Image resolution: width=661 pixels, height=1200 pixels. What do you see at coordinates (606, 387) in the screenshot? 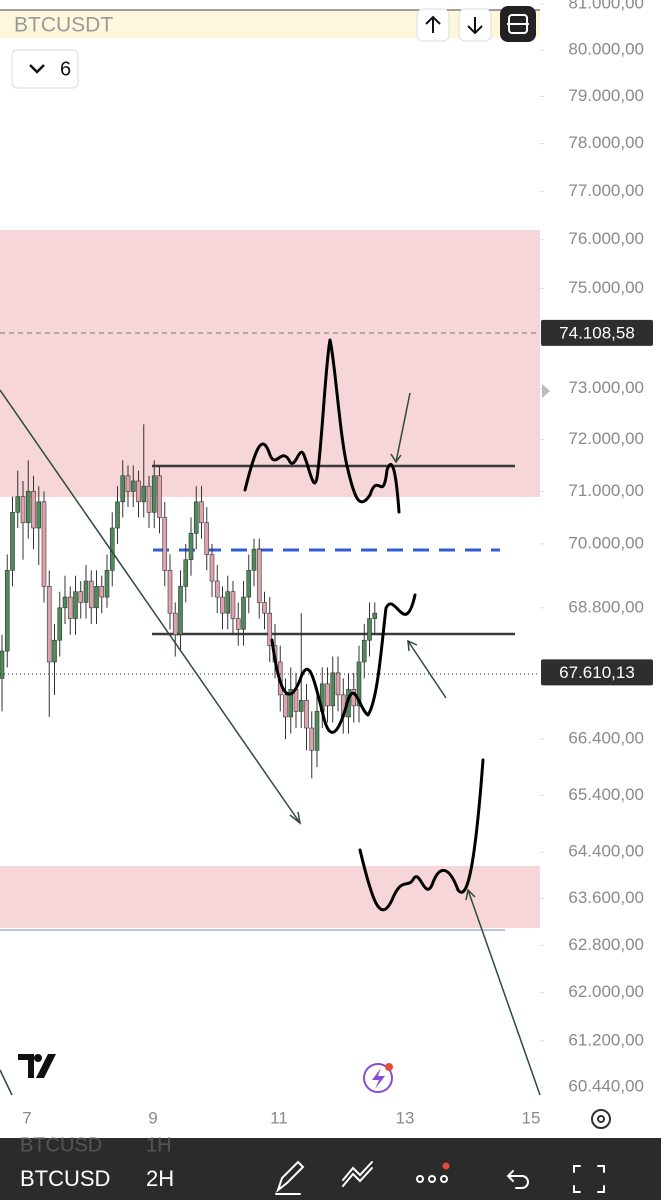
I see `price-label: 73.000,00` at bounding box center [606, 387].